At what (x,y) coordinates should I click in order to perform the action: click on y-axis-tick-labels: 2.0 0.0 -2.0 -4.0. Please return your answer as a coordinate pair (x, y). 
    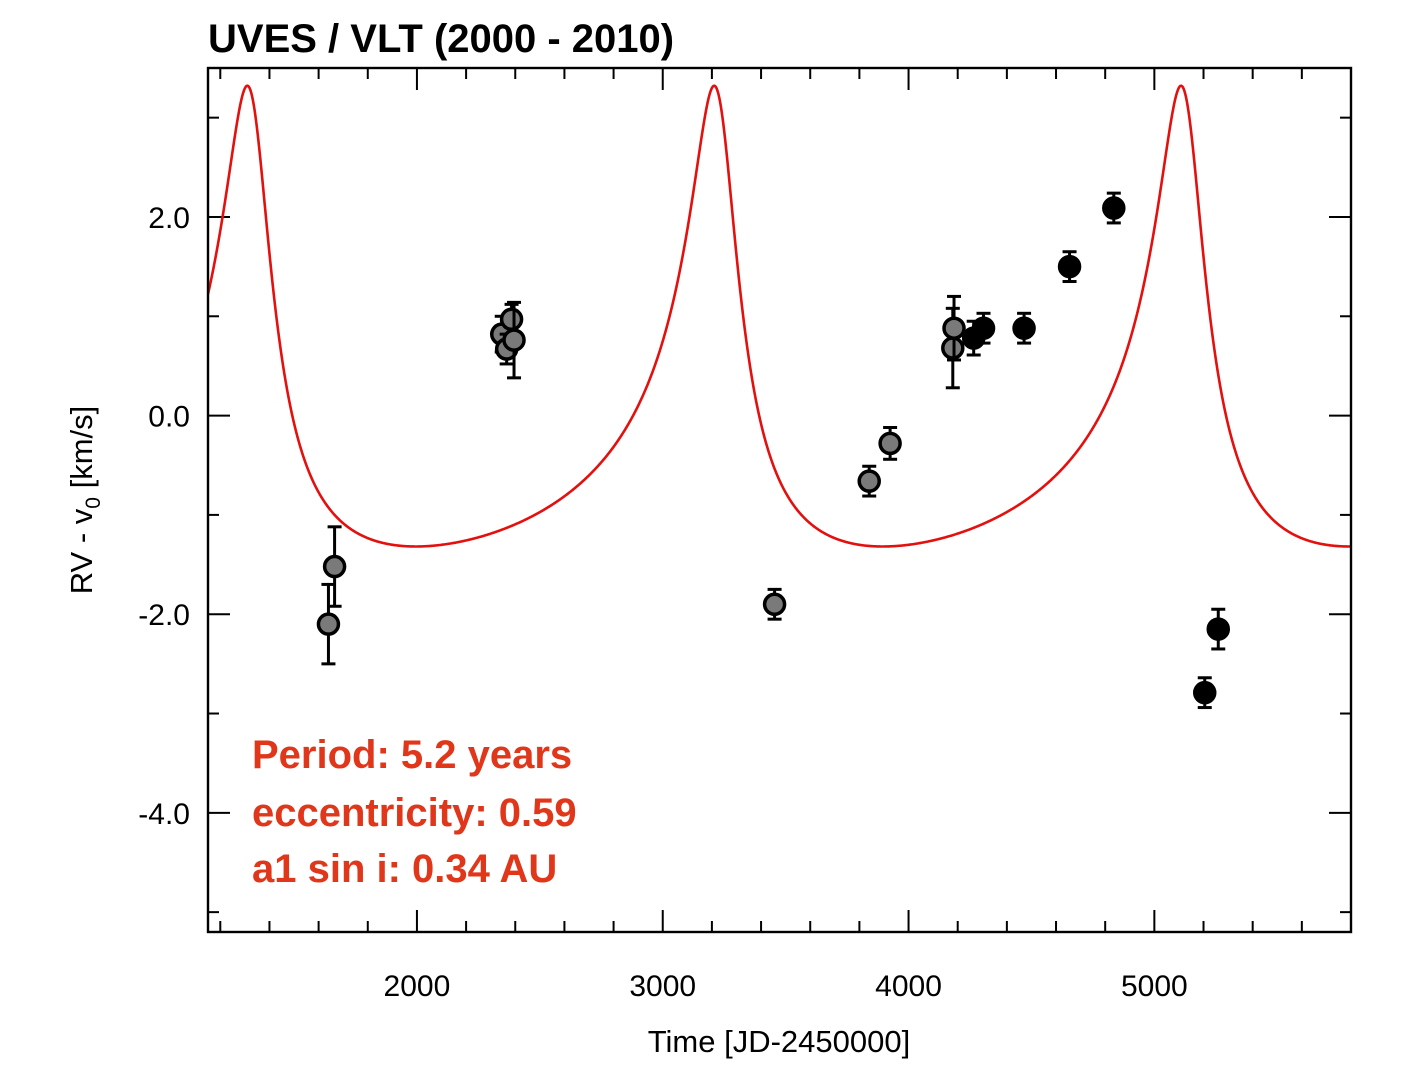
    Looking at the image, I should click on (164, 516).